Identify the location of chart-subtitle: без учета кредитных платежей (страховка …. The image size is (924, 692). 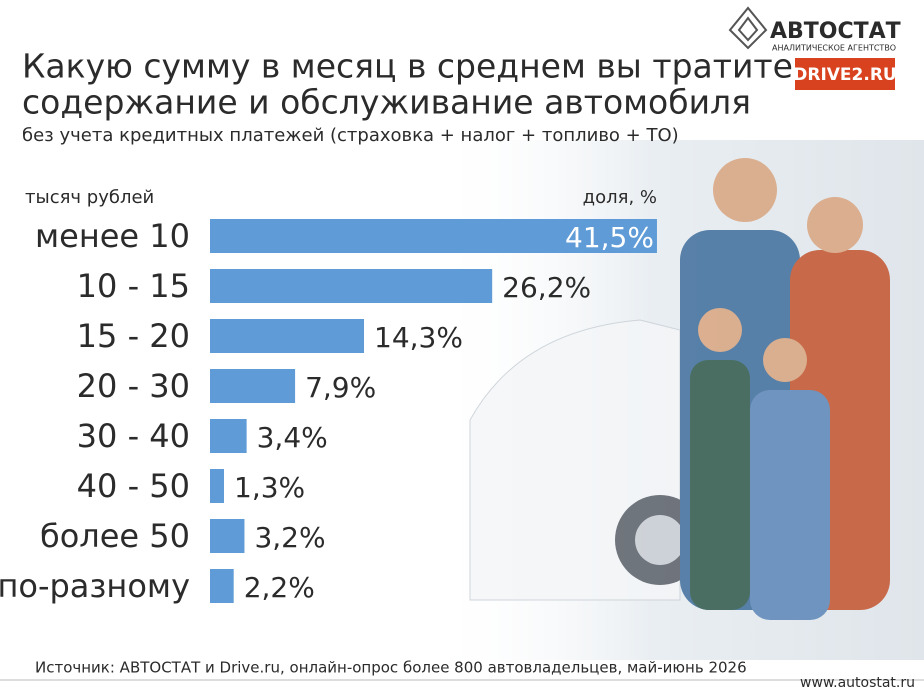
(350, 135).